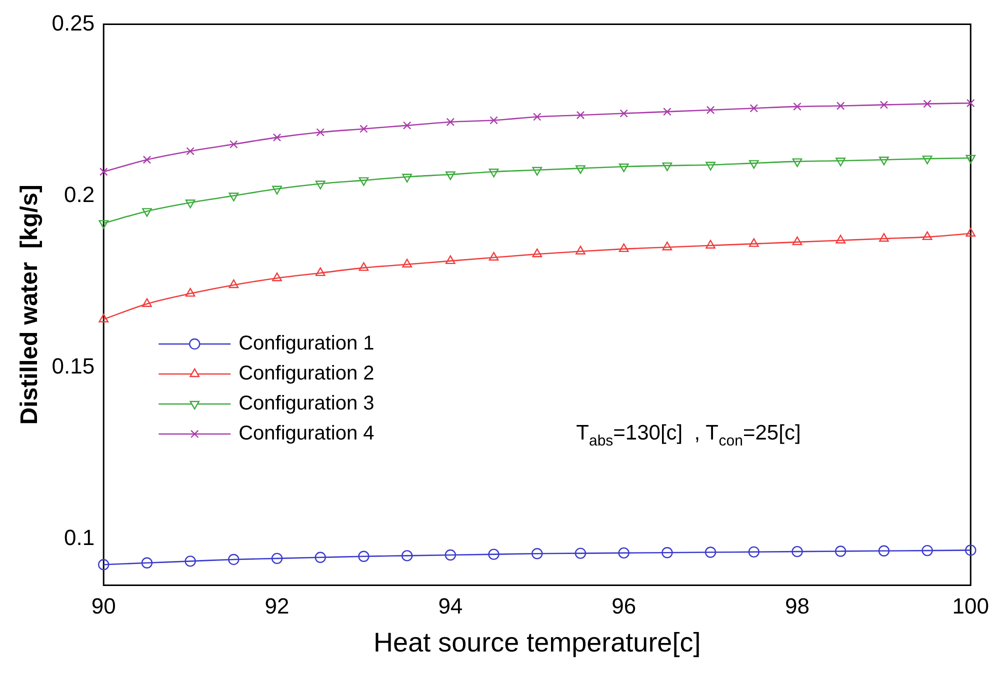 Image resolution: width=1000 pixels, height=677 pixels. Describe the element at coordinates (306, 403) in the screenshot. I see `legend-label: Configuration 3` at that location.